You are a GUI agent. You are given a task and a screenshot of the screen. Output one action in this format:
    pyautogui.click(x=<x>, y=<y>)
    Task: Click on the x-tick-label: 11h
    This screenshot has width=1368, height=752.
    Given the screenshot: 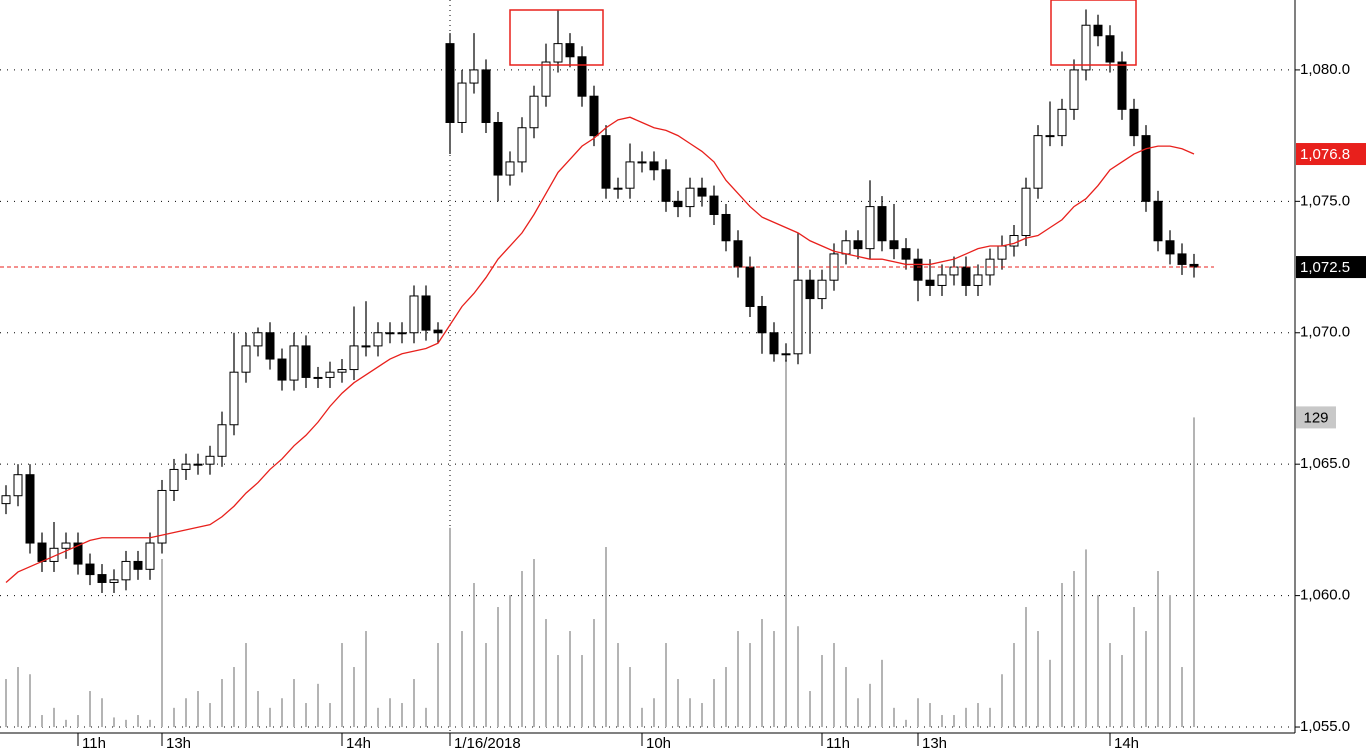 What is the action you would take?
    pyautogui.click(x=838, y=743)
    